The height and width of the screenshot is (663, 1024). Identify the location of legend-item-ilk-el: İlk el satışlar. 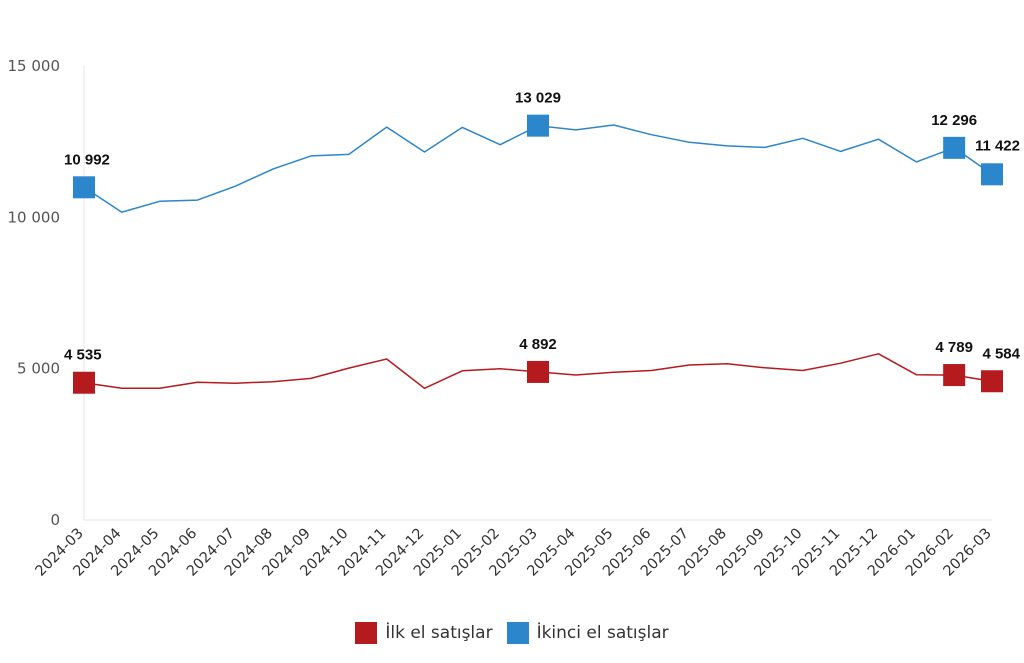
(424, 633).